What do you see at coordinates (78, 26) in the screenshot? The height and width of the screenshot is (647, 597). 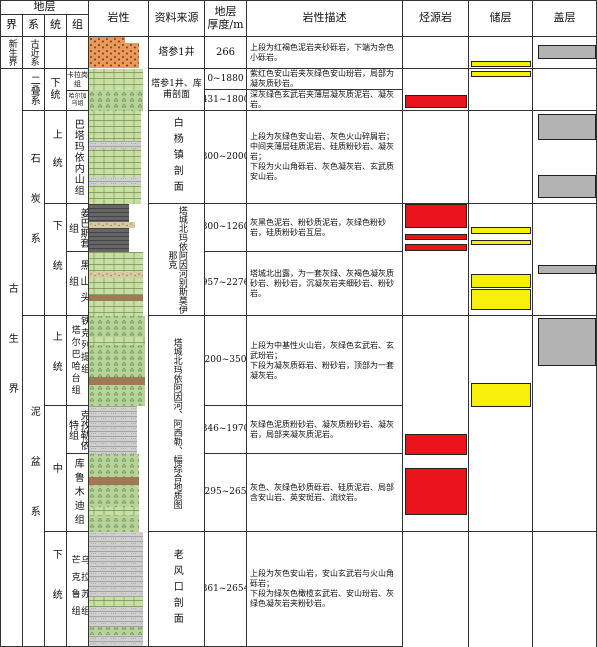 I see `header-zu: 组` at bounding box center [78, 26].